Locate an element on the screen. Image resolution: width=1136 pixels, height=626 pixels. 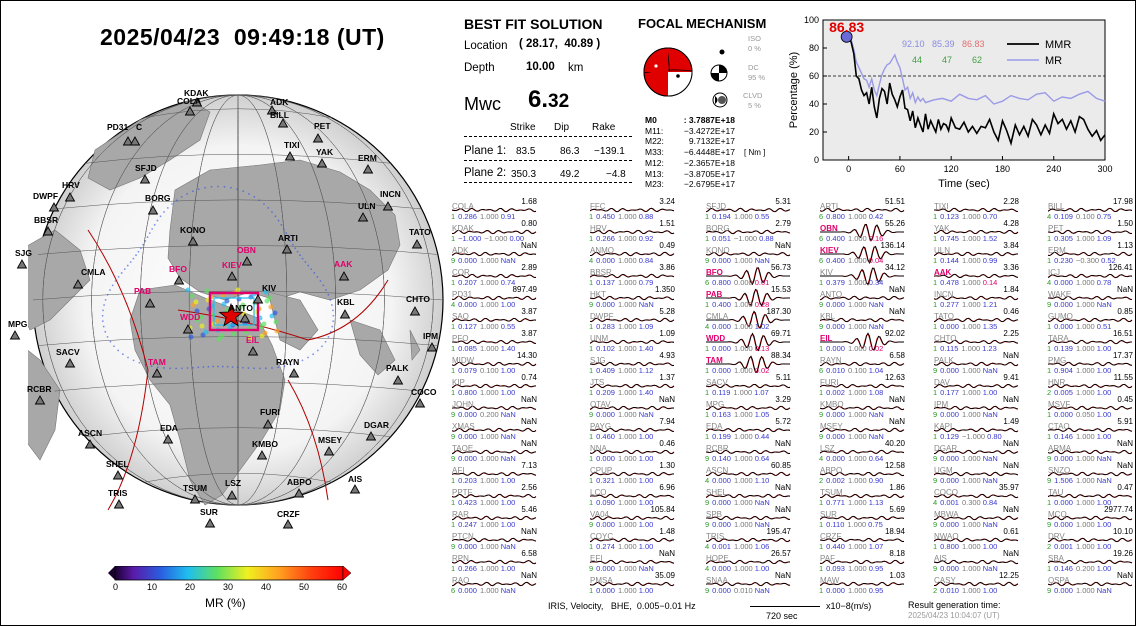
waveform-trace-kiev: KIEV 136.14 6 0.400 1.000 0.04 is located at coordinates (862, 254).